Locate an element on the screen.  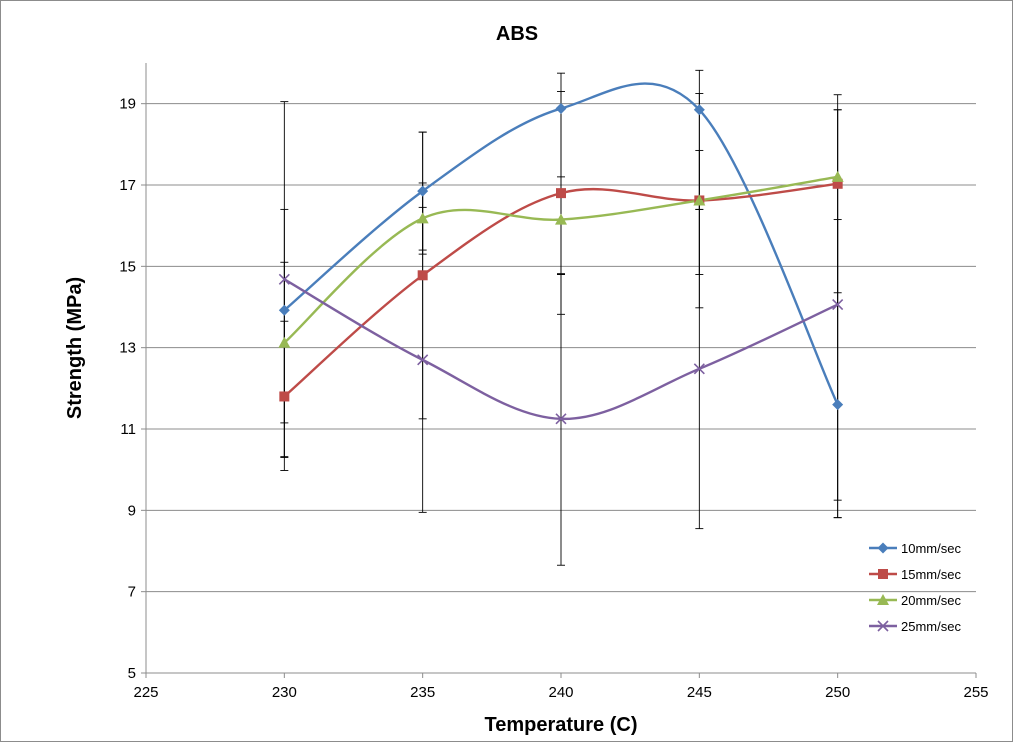
x-tick-label-230: 230 is located at coordinates (284, 692).